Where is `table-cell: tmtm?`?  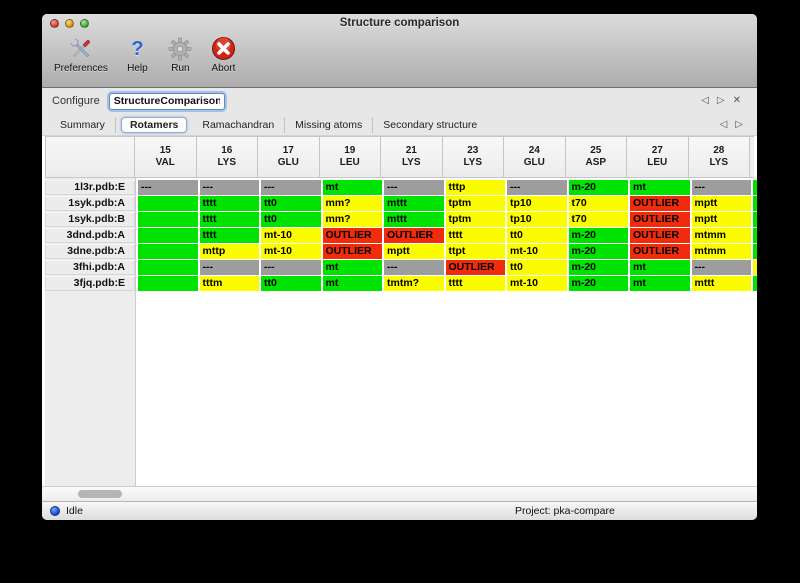 table-cell: tmtm? is located at coordinates (415, 283).